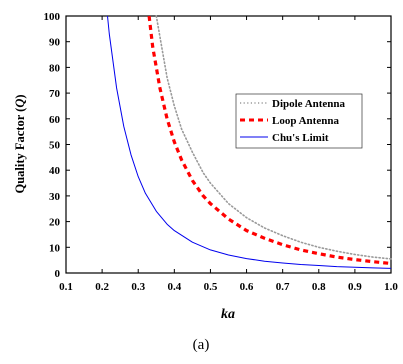  Describe the element at coordinates (102, 287) in the screenshot. I see `x-tick-label: 0.2` at that location.